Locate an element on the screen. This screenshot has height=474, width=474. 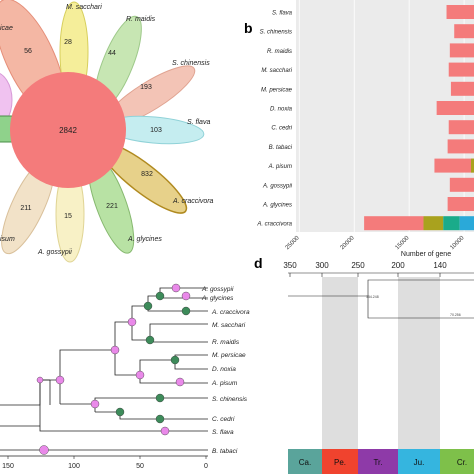
tip-r-maidis is located at coordinates (178, 341).